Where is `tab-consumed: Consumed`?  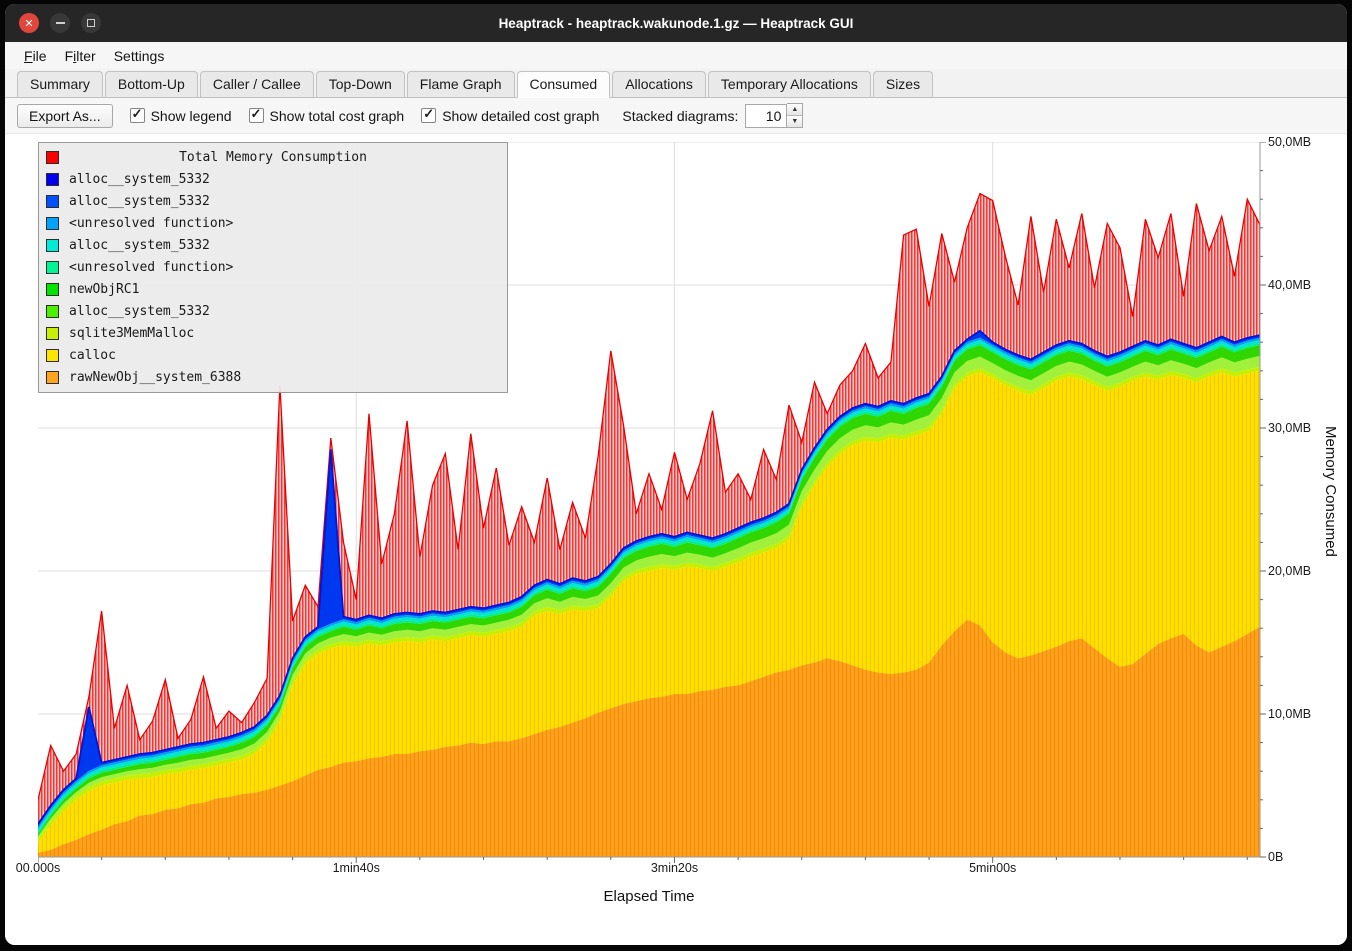 tab-consumed: Consumed is located at coordinates (563, 84).